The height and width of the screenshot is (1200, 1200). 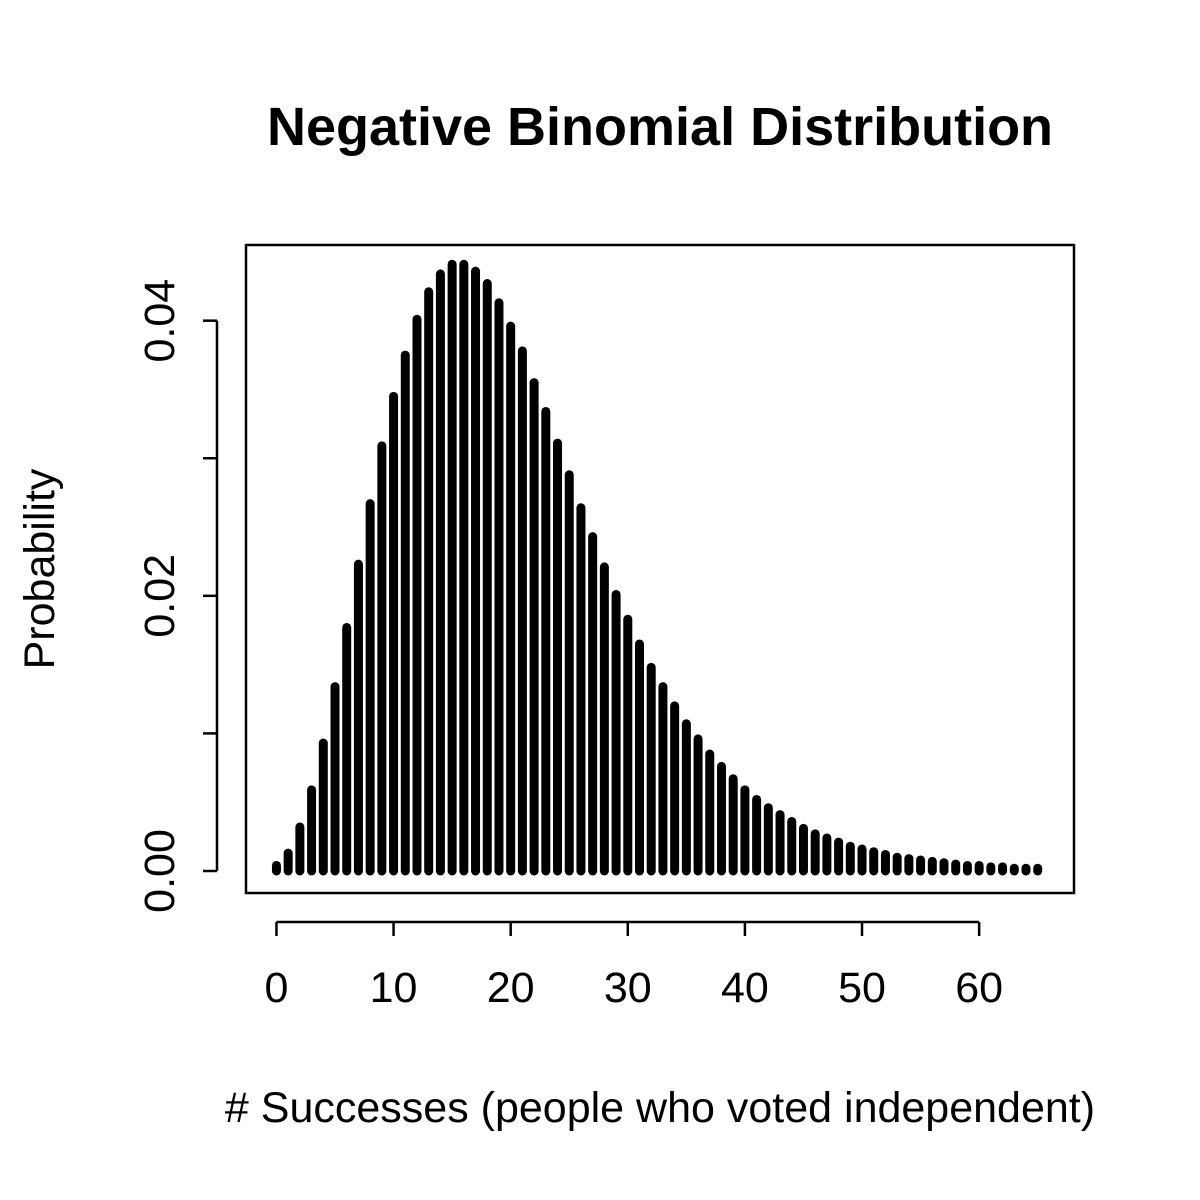 I want to click on x-tick-label: 20, so click(x=511, y=988).